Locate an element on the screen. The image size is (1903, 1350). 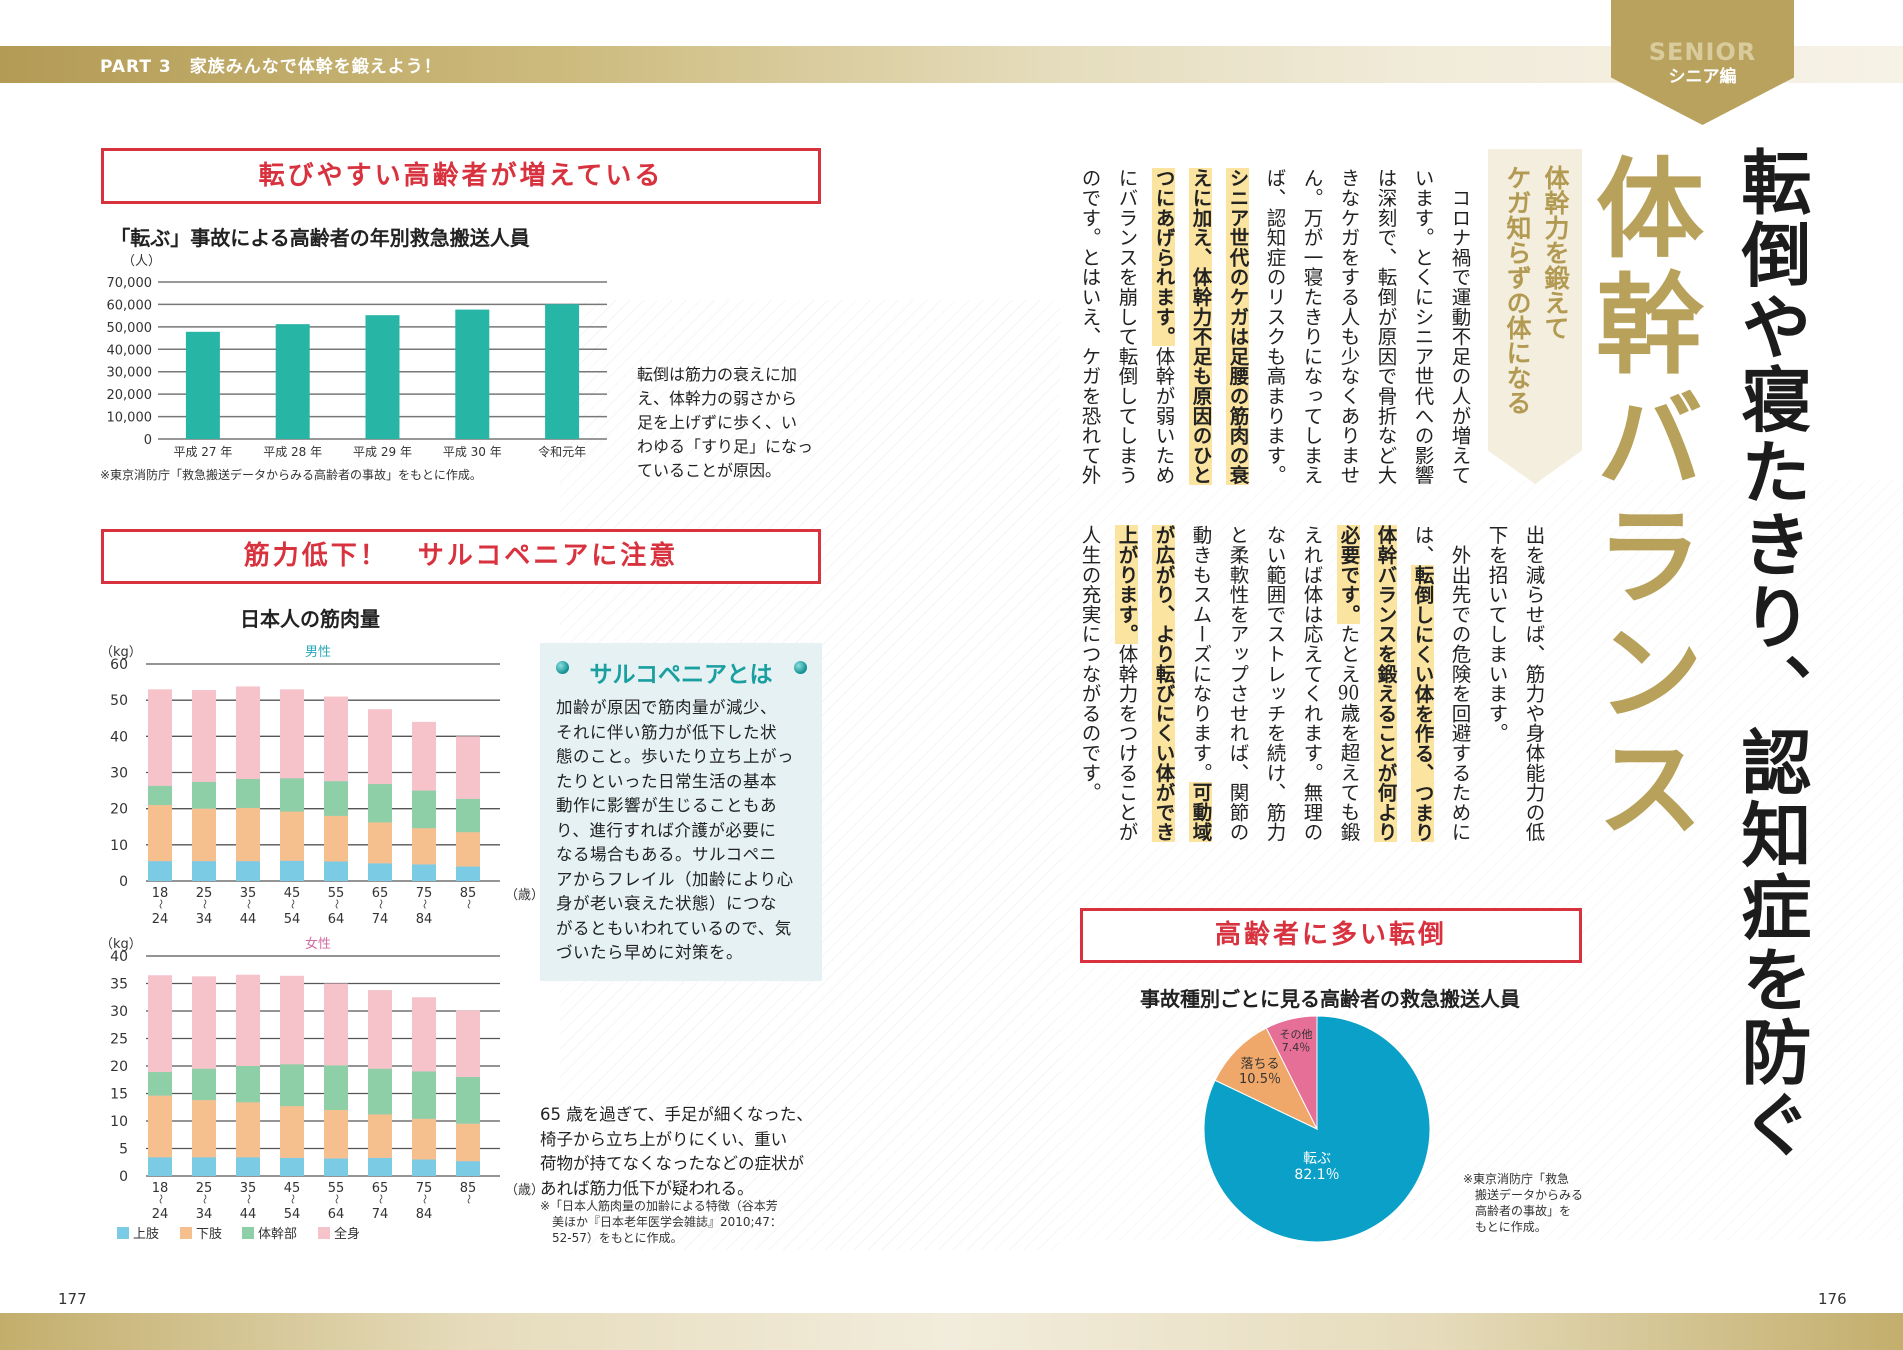
text-line: 動作に影響が生じることもあ is located at coordinates (666, 805).